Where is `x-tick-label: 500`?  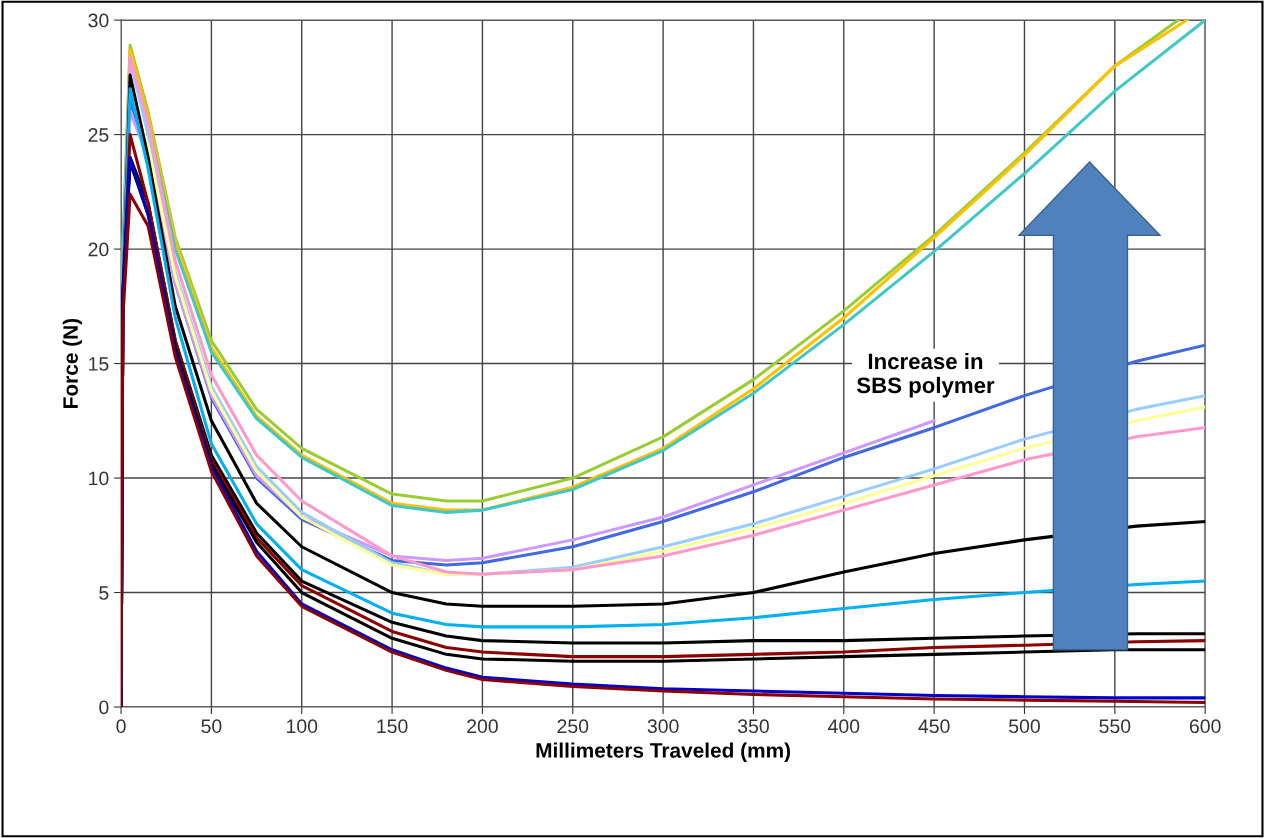
x-tick-label: 500 is located at coordinates (1024, 726).